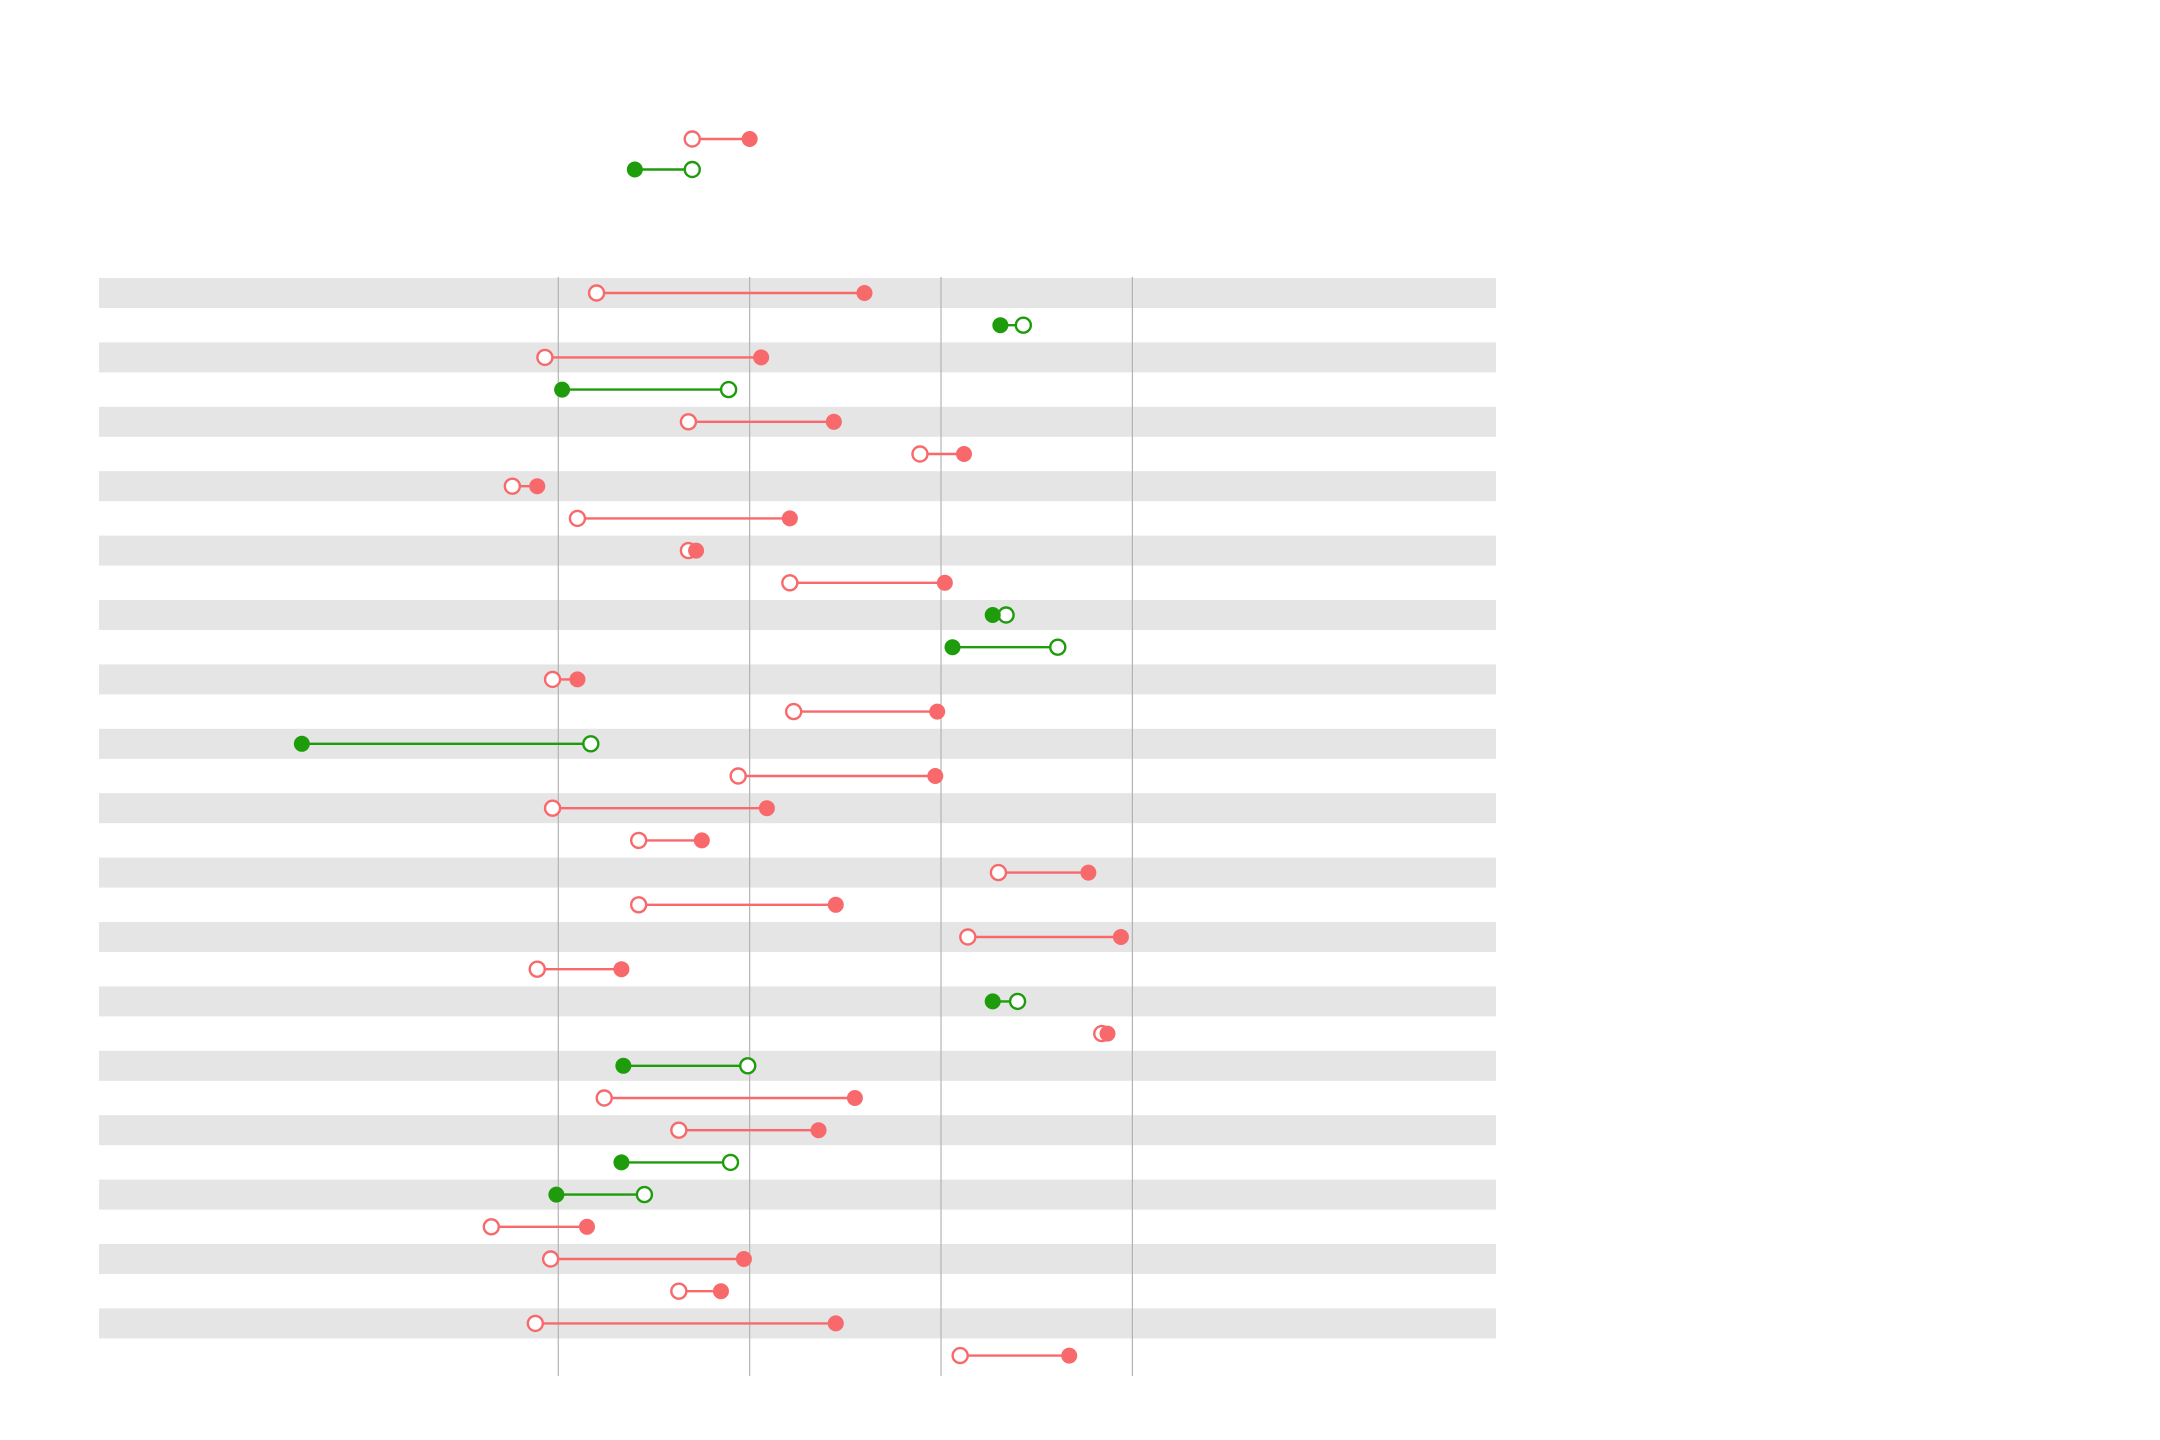 Image resolution: width=2160 pixels, height=1440 pixels. I want to click on legend, so click(692, 154).